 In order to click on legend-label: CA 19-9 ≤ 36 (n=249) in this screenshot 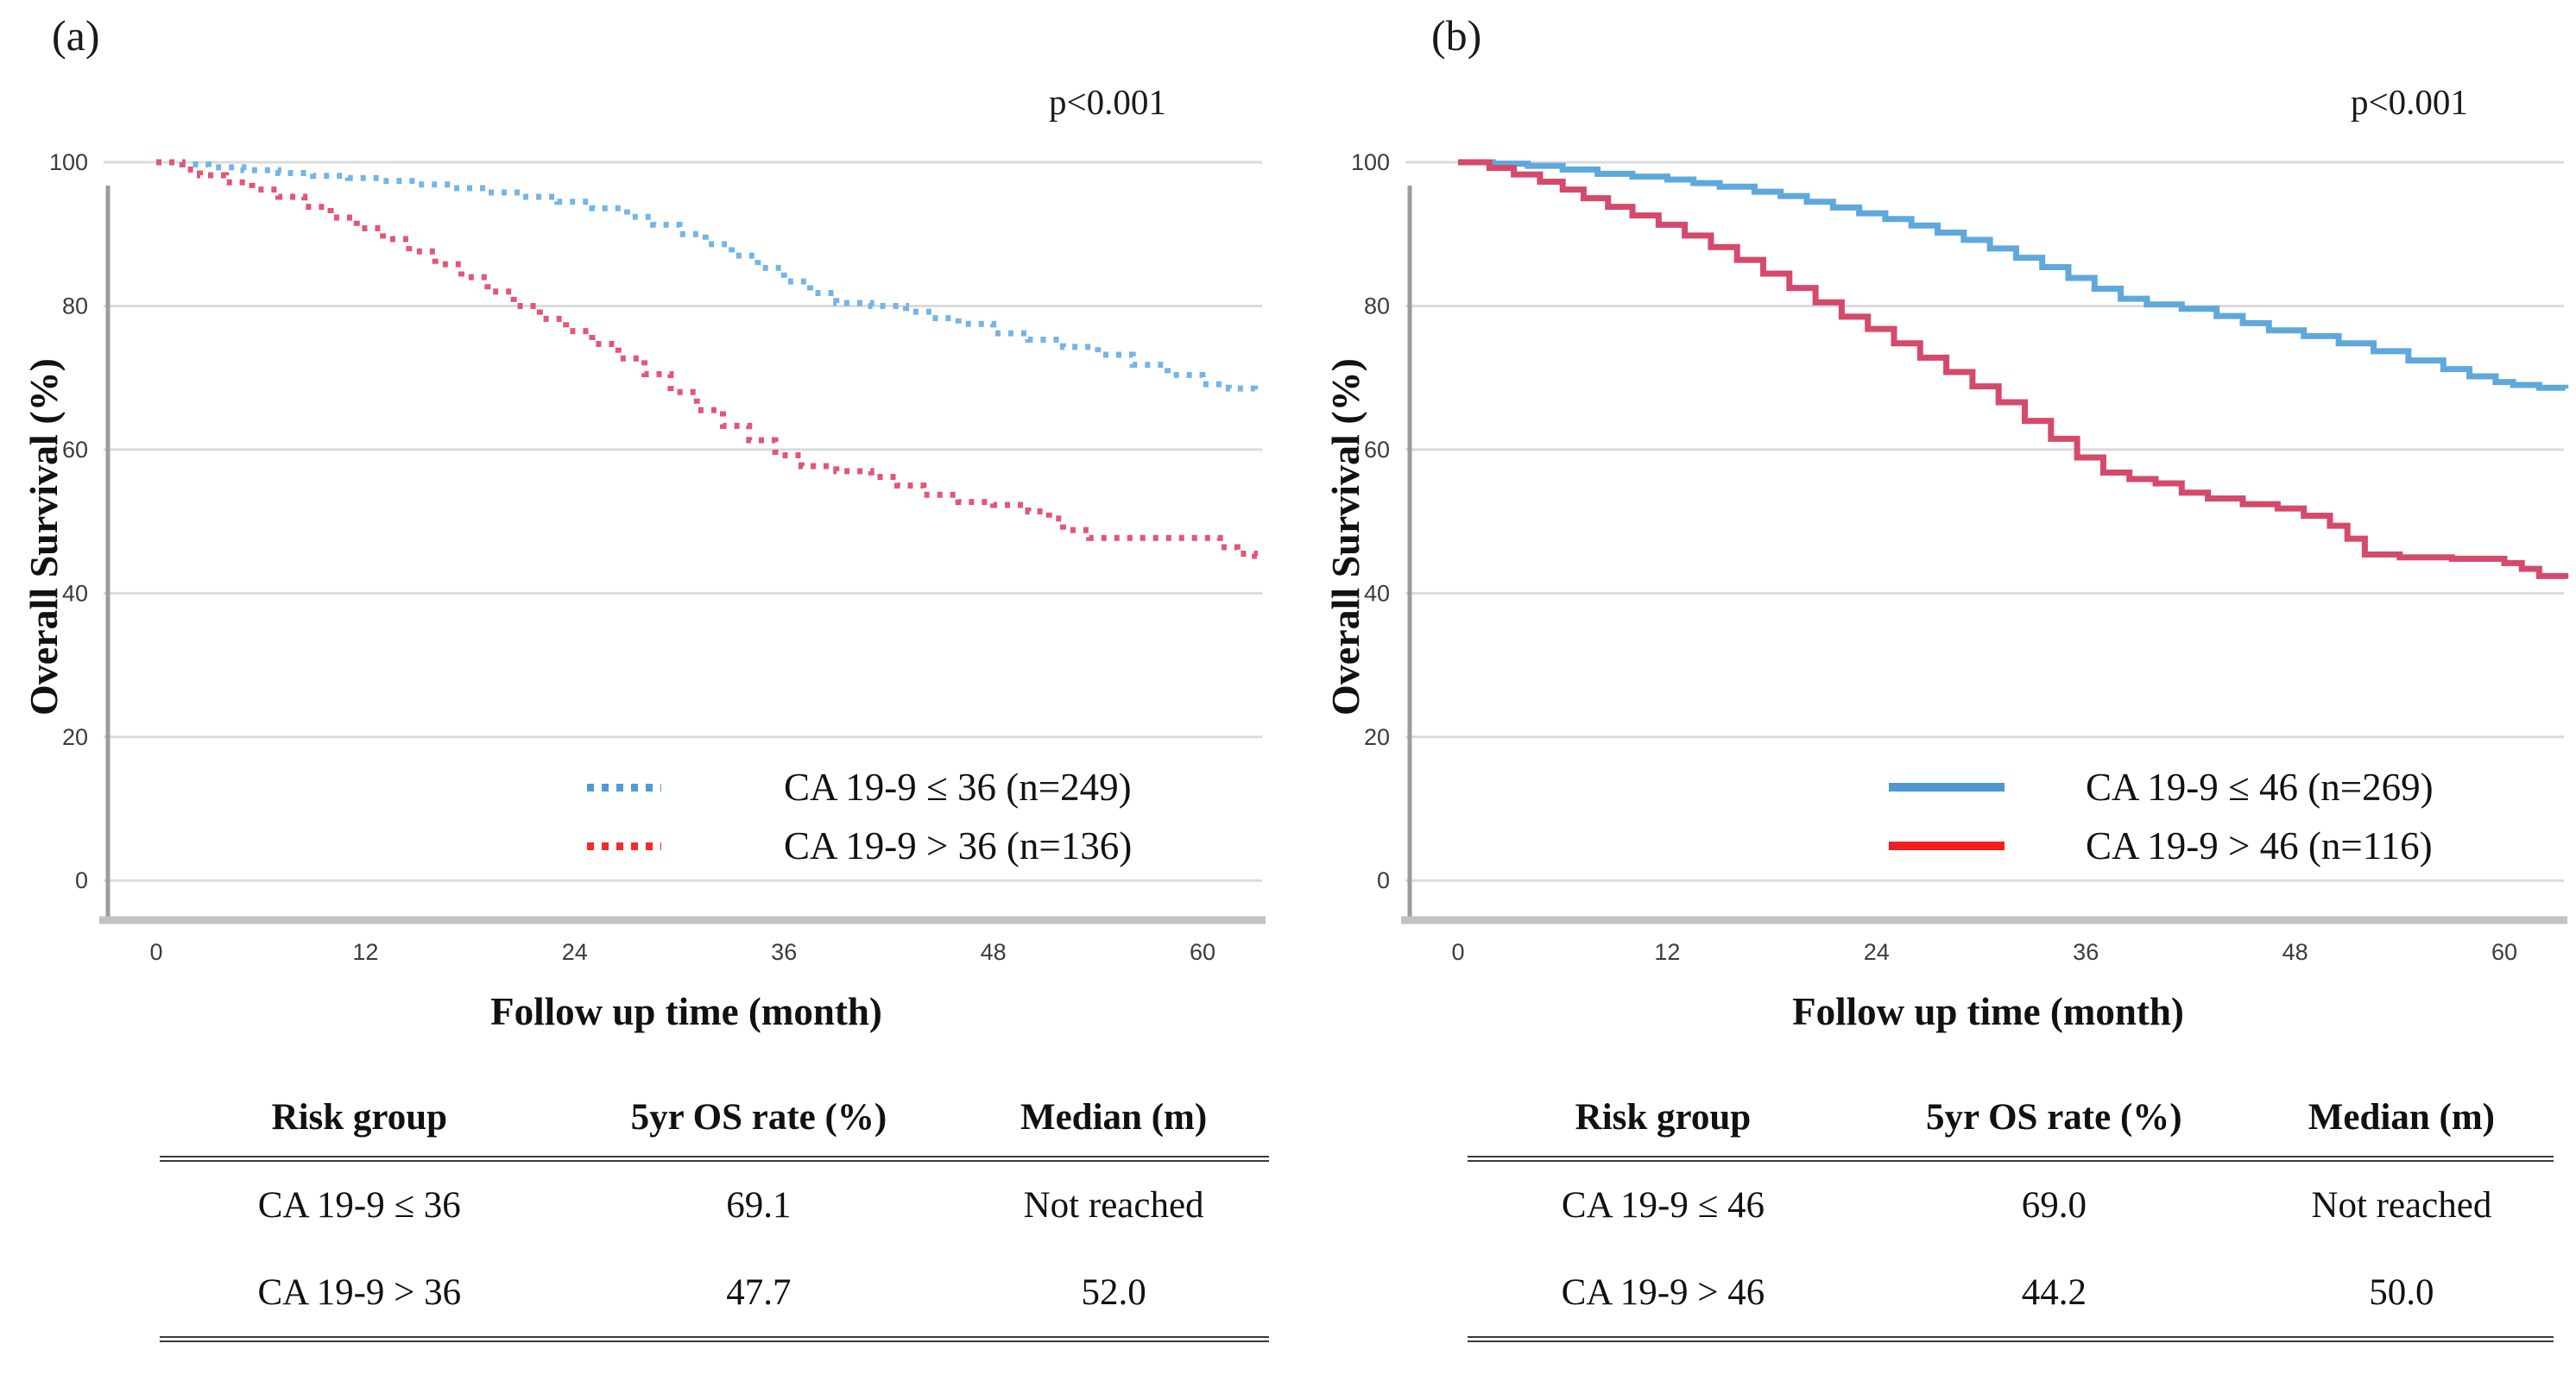, I will do `click(958, 787)`.